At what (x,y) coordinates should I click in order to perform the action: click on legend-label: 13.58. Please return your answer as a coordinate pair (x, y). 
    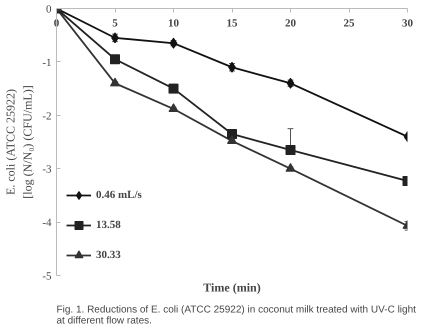
    Looking at the image, I should click on (108, 225).